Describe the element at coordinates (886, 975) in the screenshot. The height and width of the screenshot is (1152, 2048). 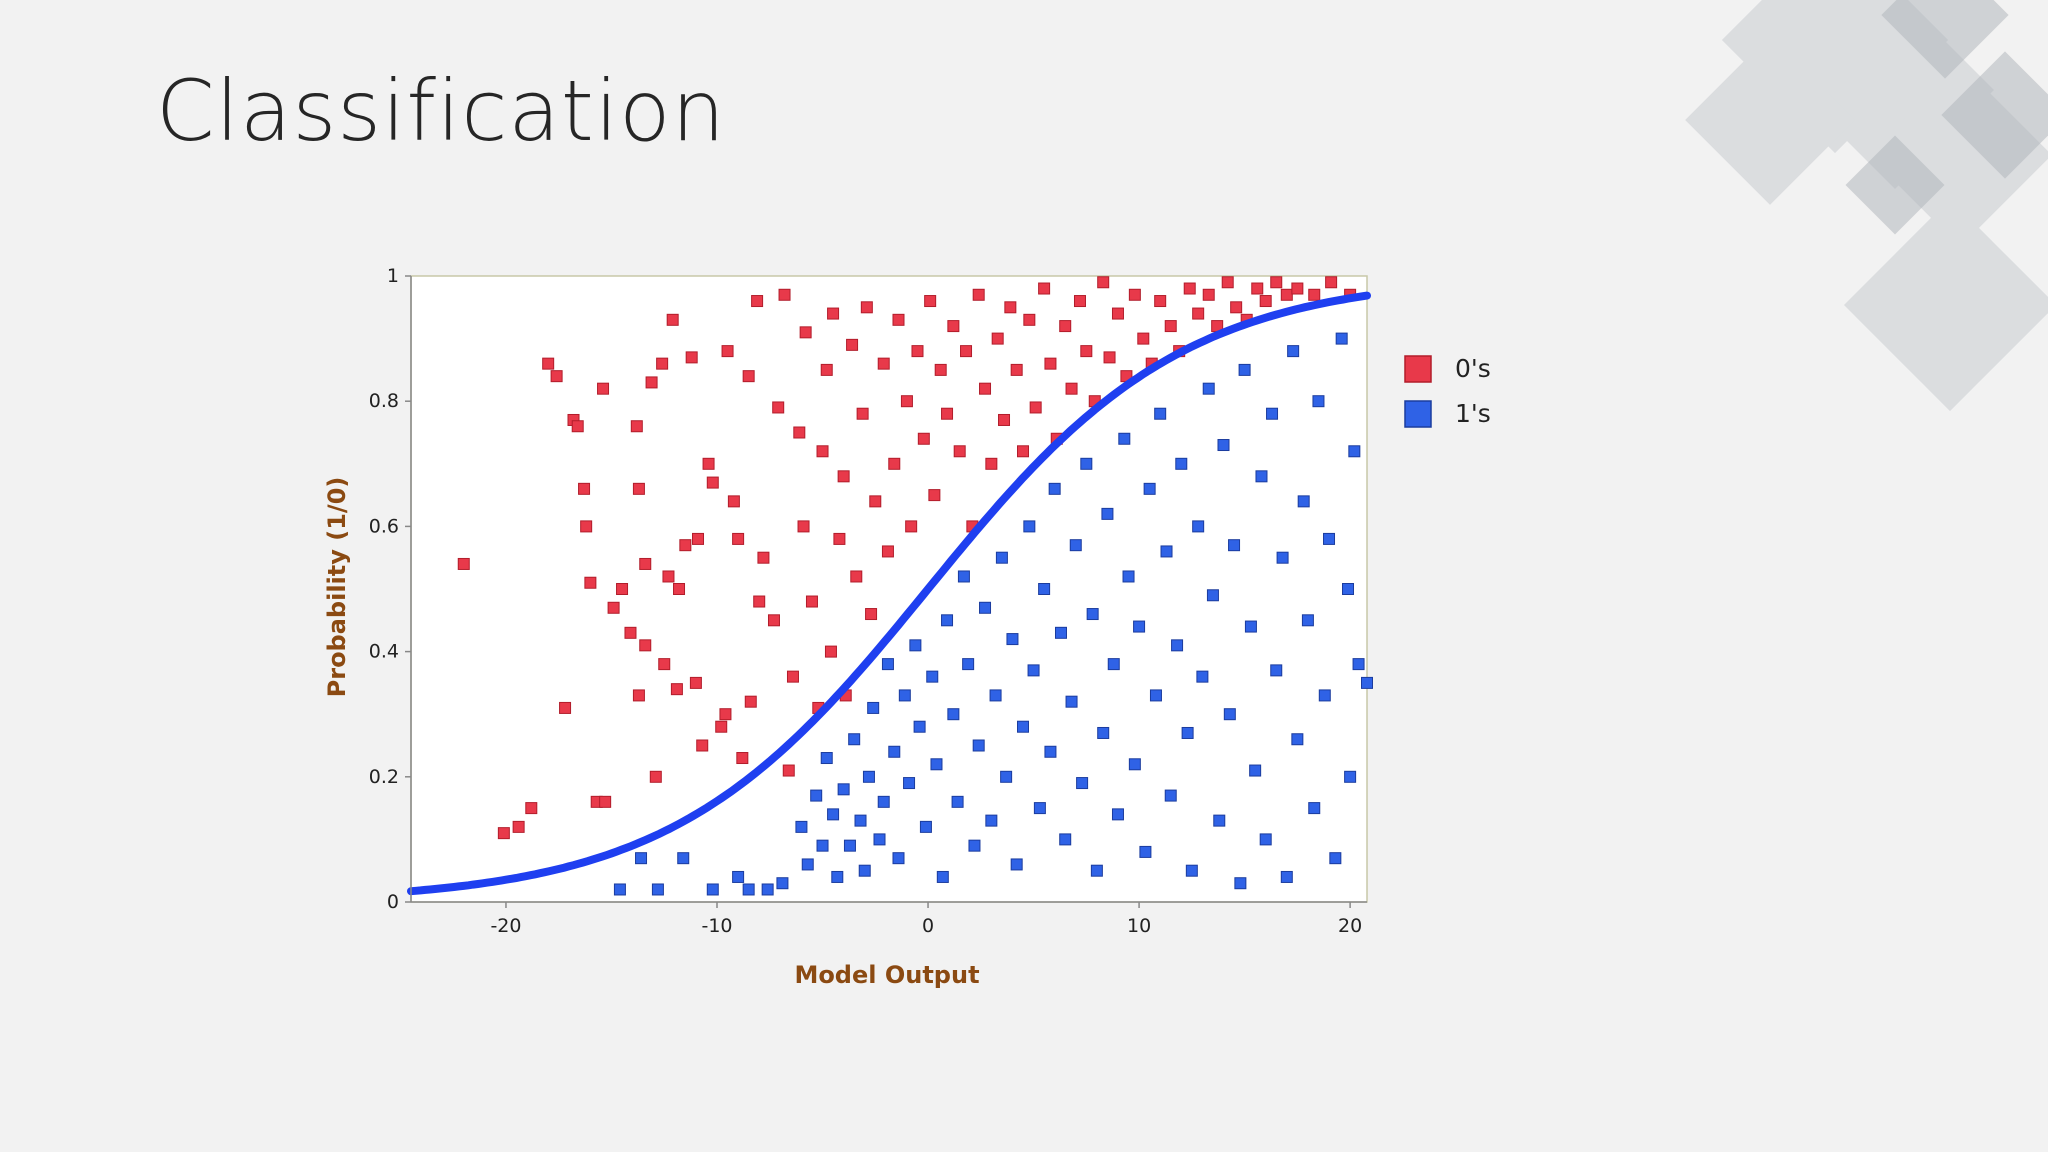
I see `x-axis-label: Model Output` at that location.